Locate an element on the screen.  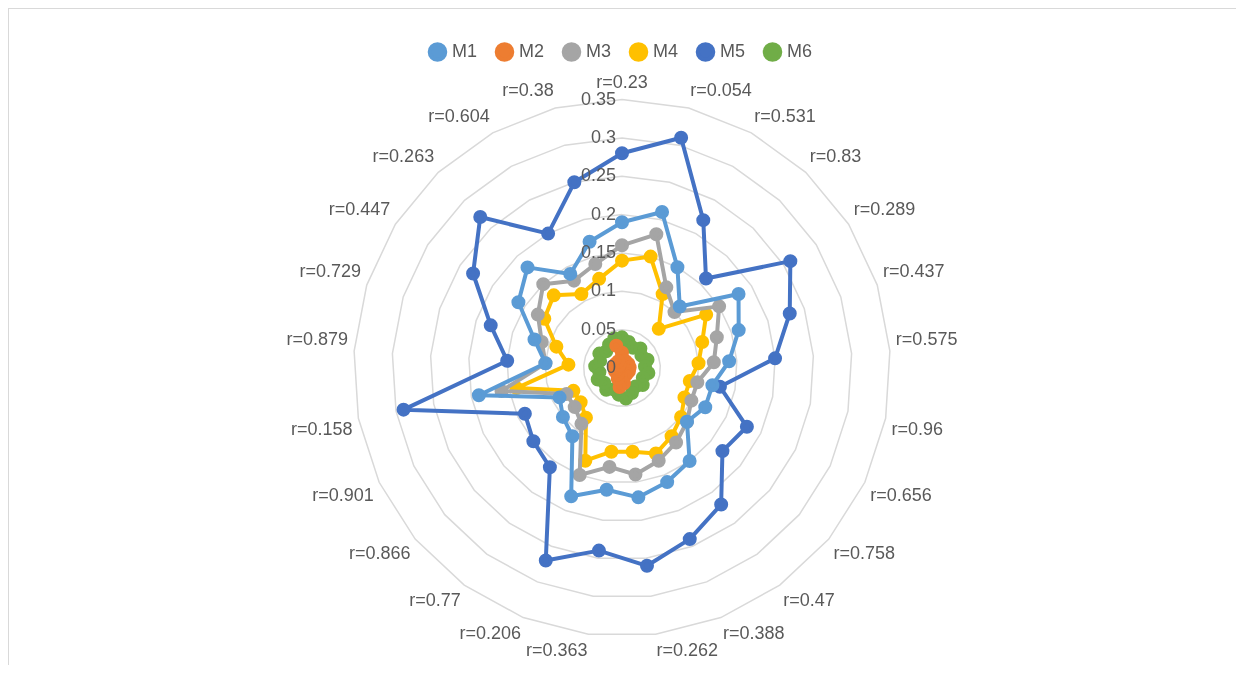
spoke-label: r=0.77 is located at coordinates (435, 599).